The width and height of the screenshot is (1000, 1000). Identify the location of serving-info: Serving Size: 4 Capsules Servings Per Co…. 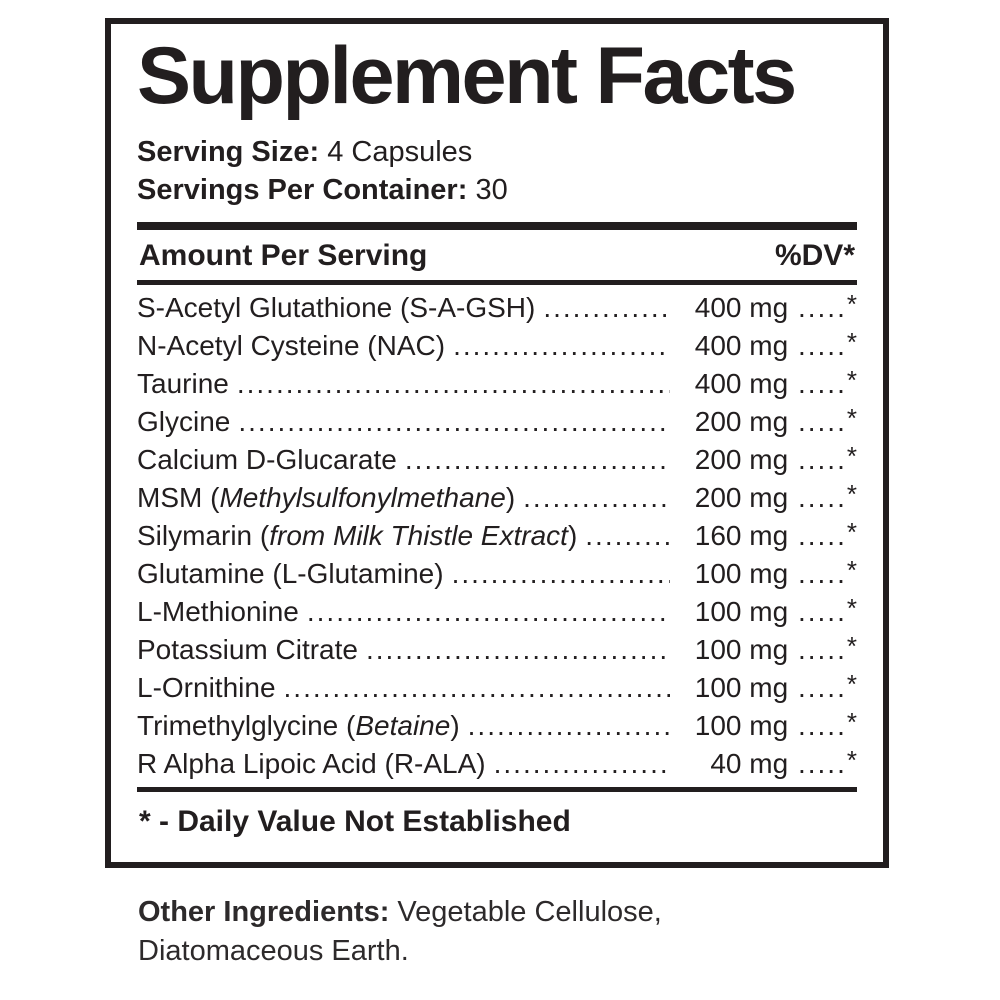
(497, 171).